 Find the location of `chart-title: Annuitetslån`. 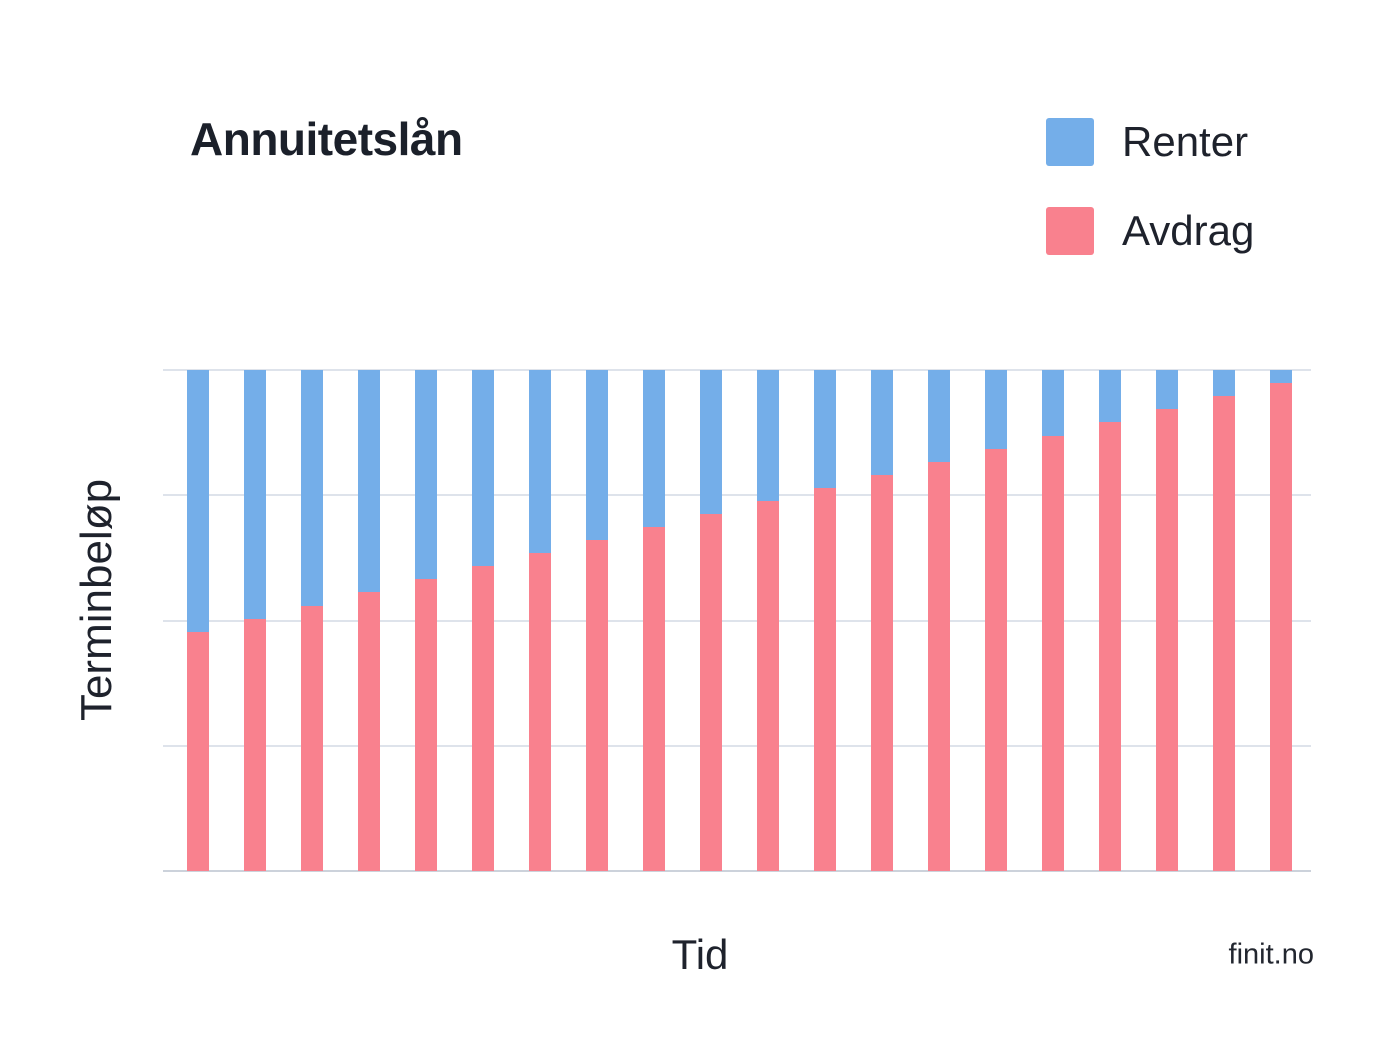

chart-title: Annuitetslån is located at coordinates (326, 139).